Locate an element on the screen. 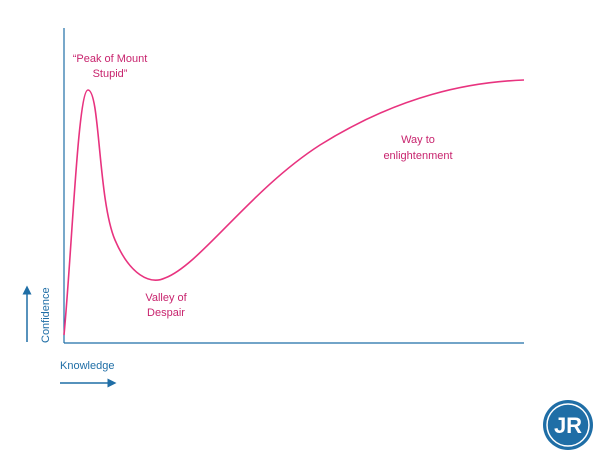  annotation: Stupid” is located at coordinates (110, 74).